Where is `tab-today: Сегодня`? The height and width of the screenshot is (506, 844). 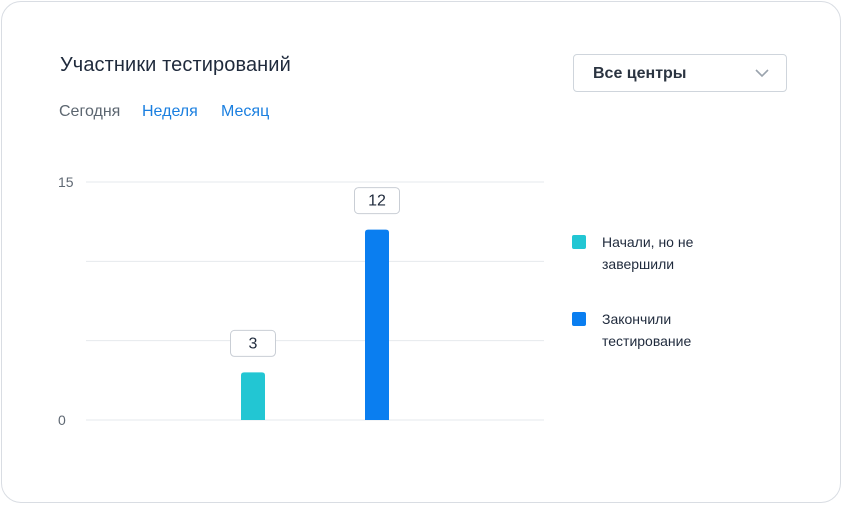 tab-today: Сегодня is located at coordinates (90, 111).